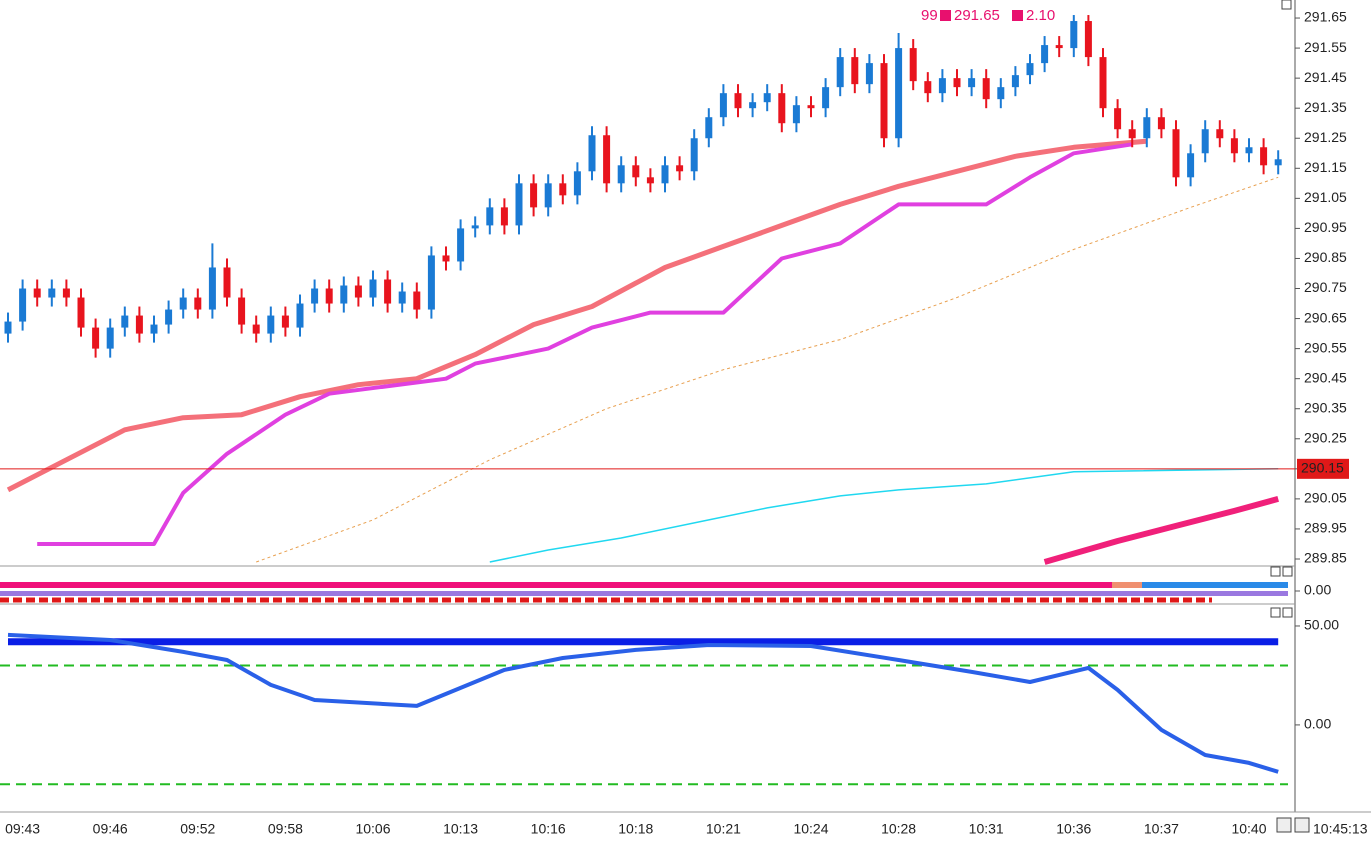 This screenshot has height=843, width=1371. Describe the element at coordinates (1325, 347) in the screenshot. I see `y-tick-label: 290.55` at that location.